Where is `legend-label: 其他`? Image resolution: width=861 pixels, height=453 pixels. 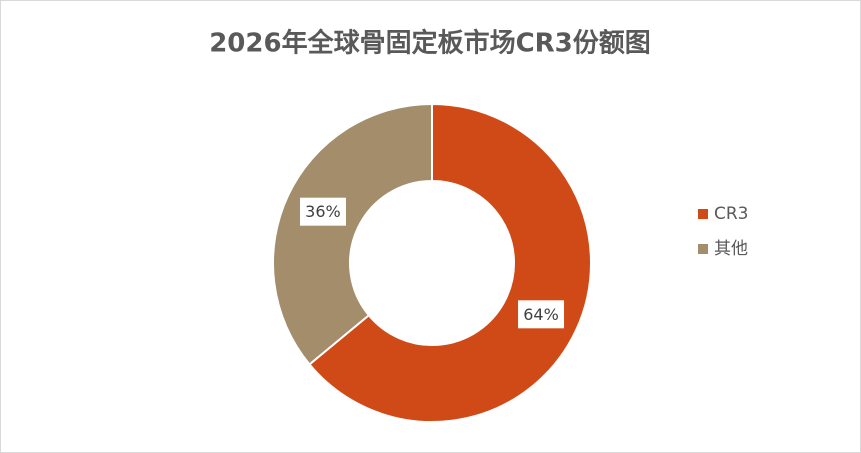
legend-label: 其他 is located at coordinates (731, 249).